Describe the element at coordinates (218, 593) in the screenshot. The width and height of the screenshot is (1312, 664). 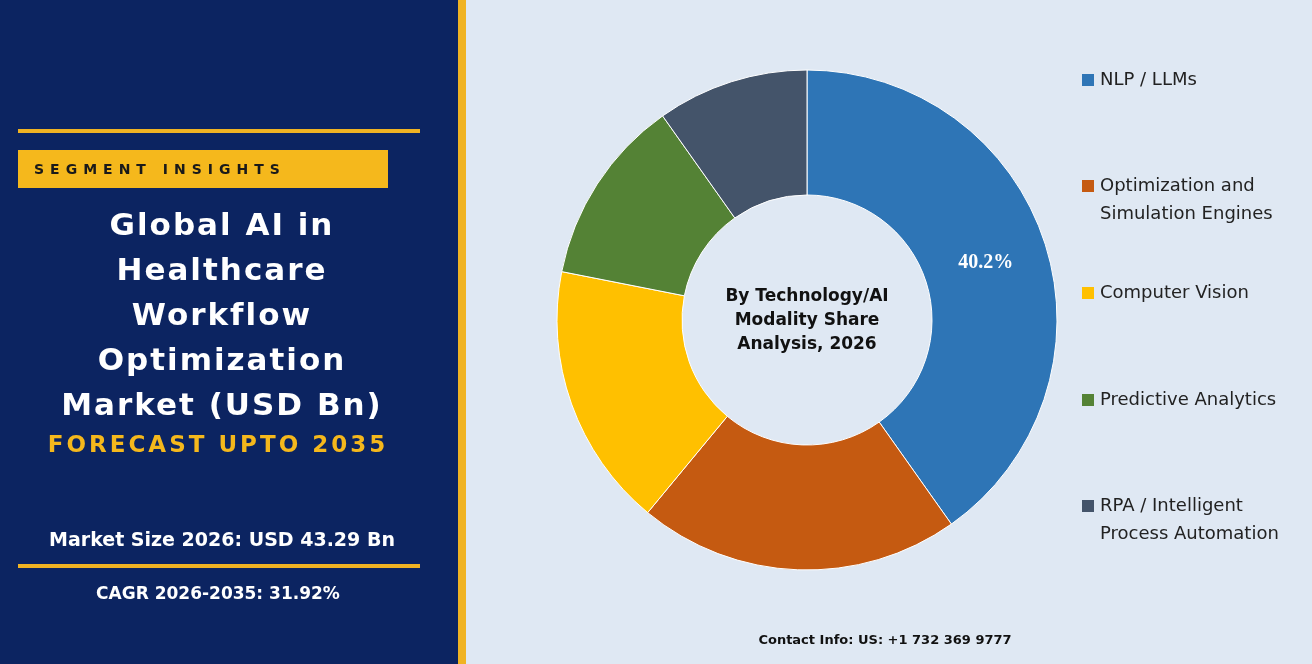
I see `text: CAGR 2026-2035: 31.92%` at that location.